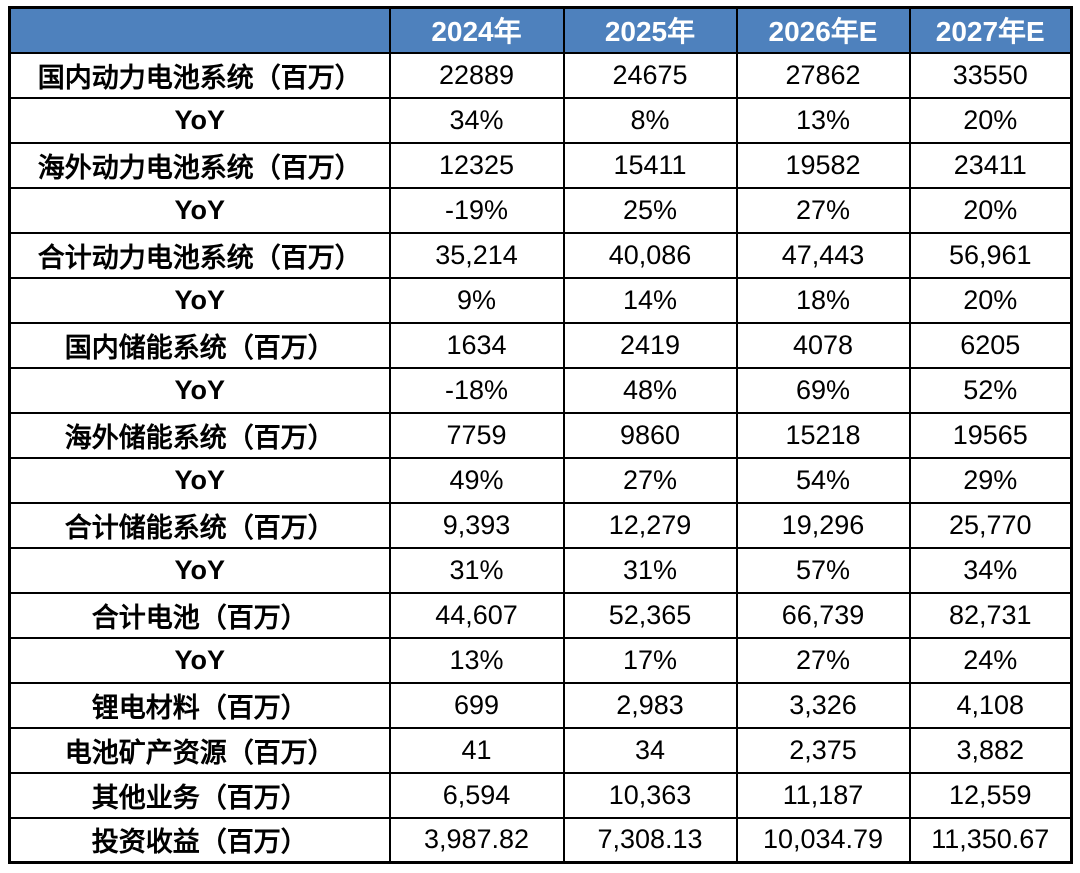  I want to click on value-cell: 7759, so click(476, 435).